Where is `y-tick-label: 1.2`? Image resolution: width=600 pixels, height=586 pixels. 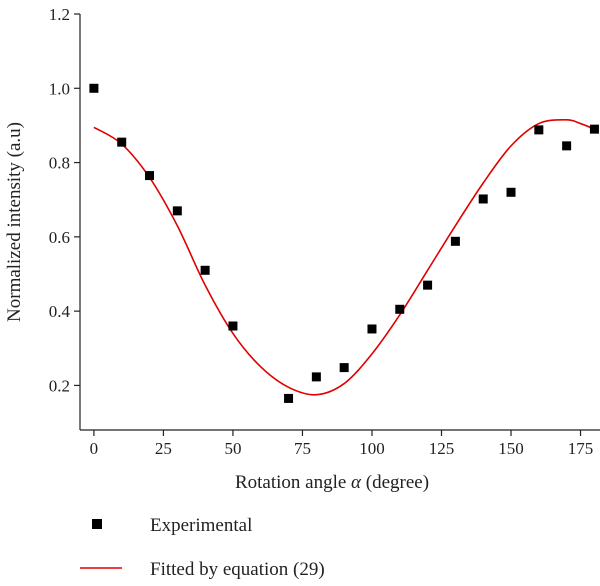
y-tick-label: 1.2 is located at coordinates (59, 14).